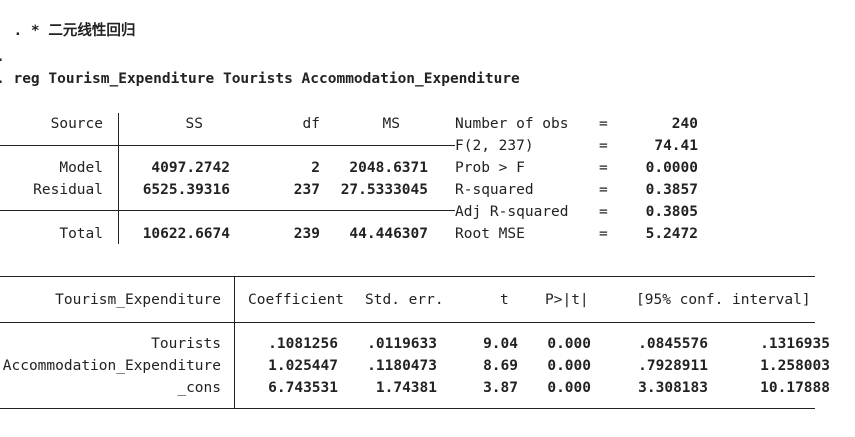  Describe the element at coordinates (190, 168) in the screenshot. I see `anova-ss-model: 4097.2742` at that location.